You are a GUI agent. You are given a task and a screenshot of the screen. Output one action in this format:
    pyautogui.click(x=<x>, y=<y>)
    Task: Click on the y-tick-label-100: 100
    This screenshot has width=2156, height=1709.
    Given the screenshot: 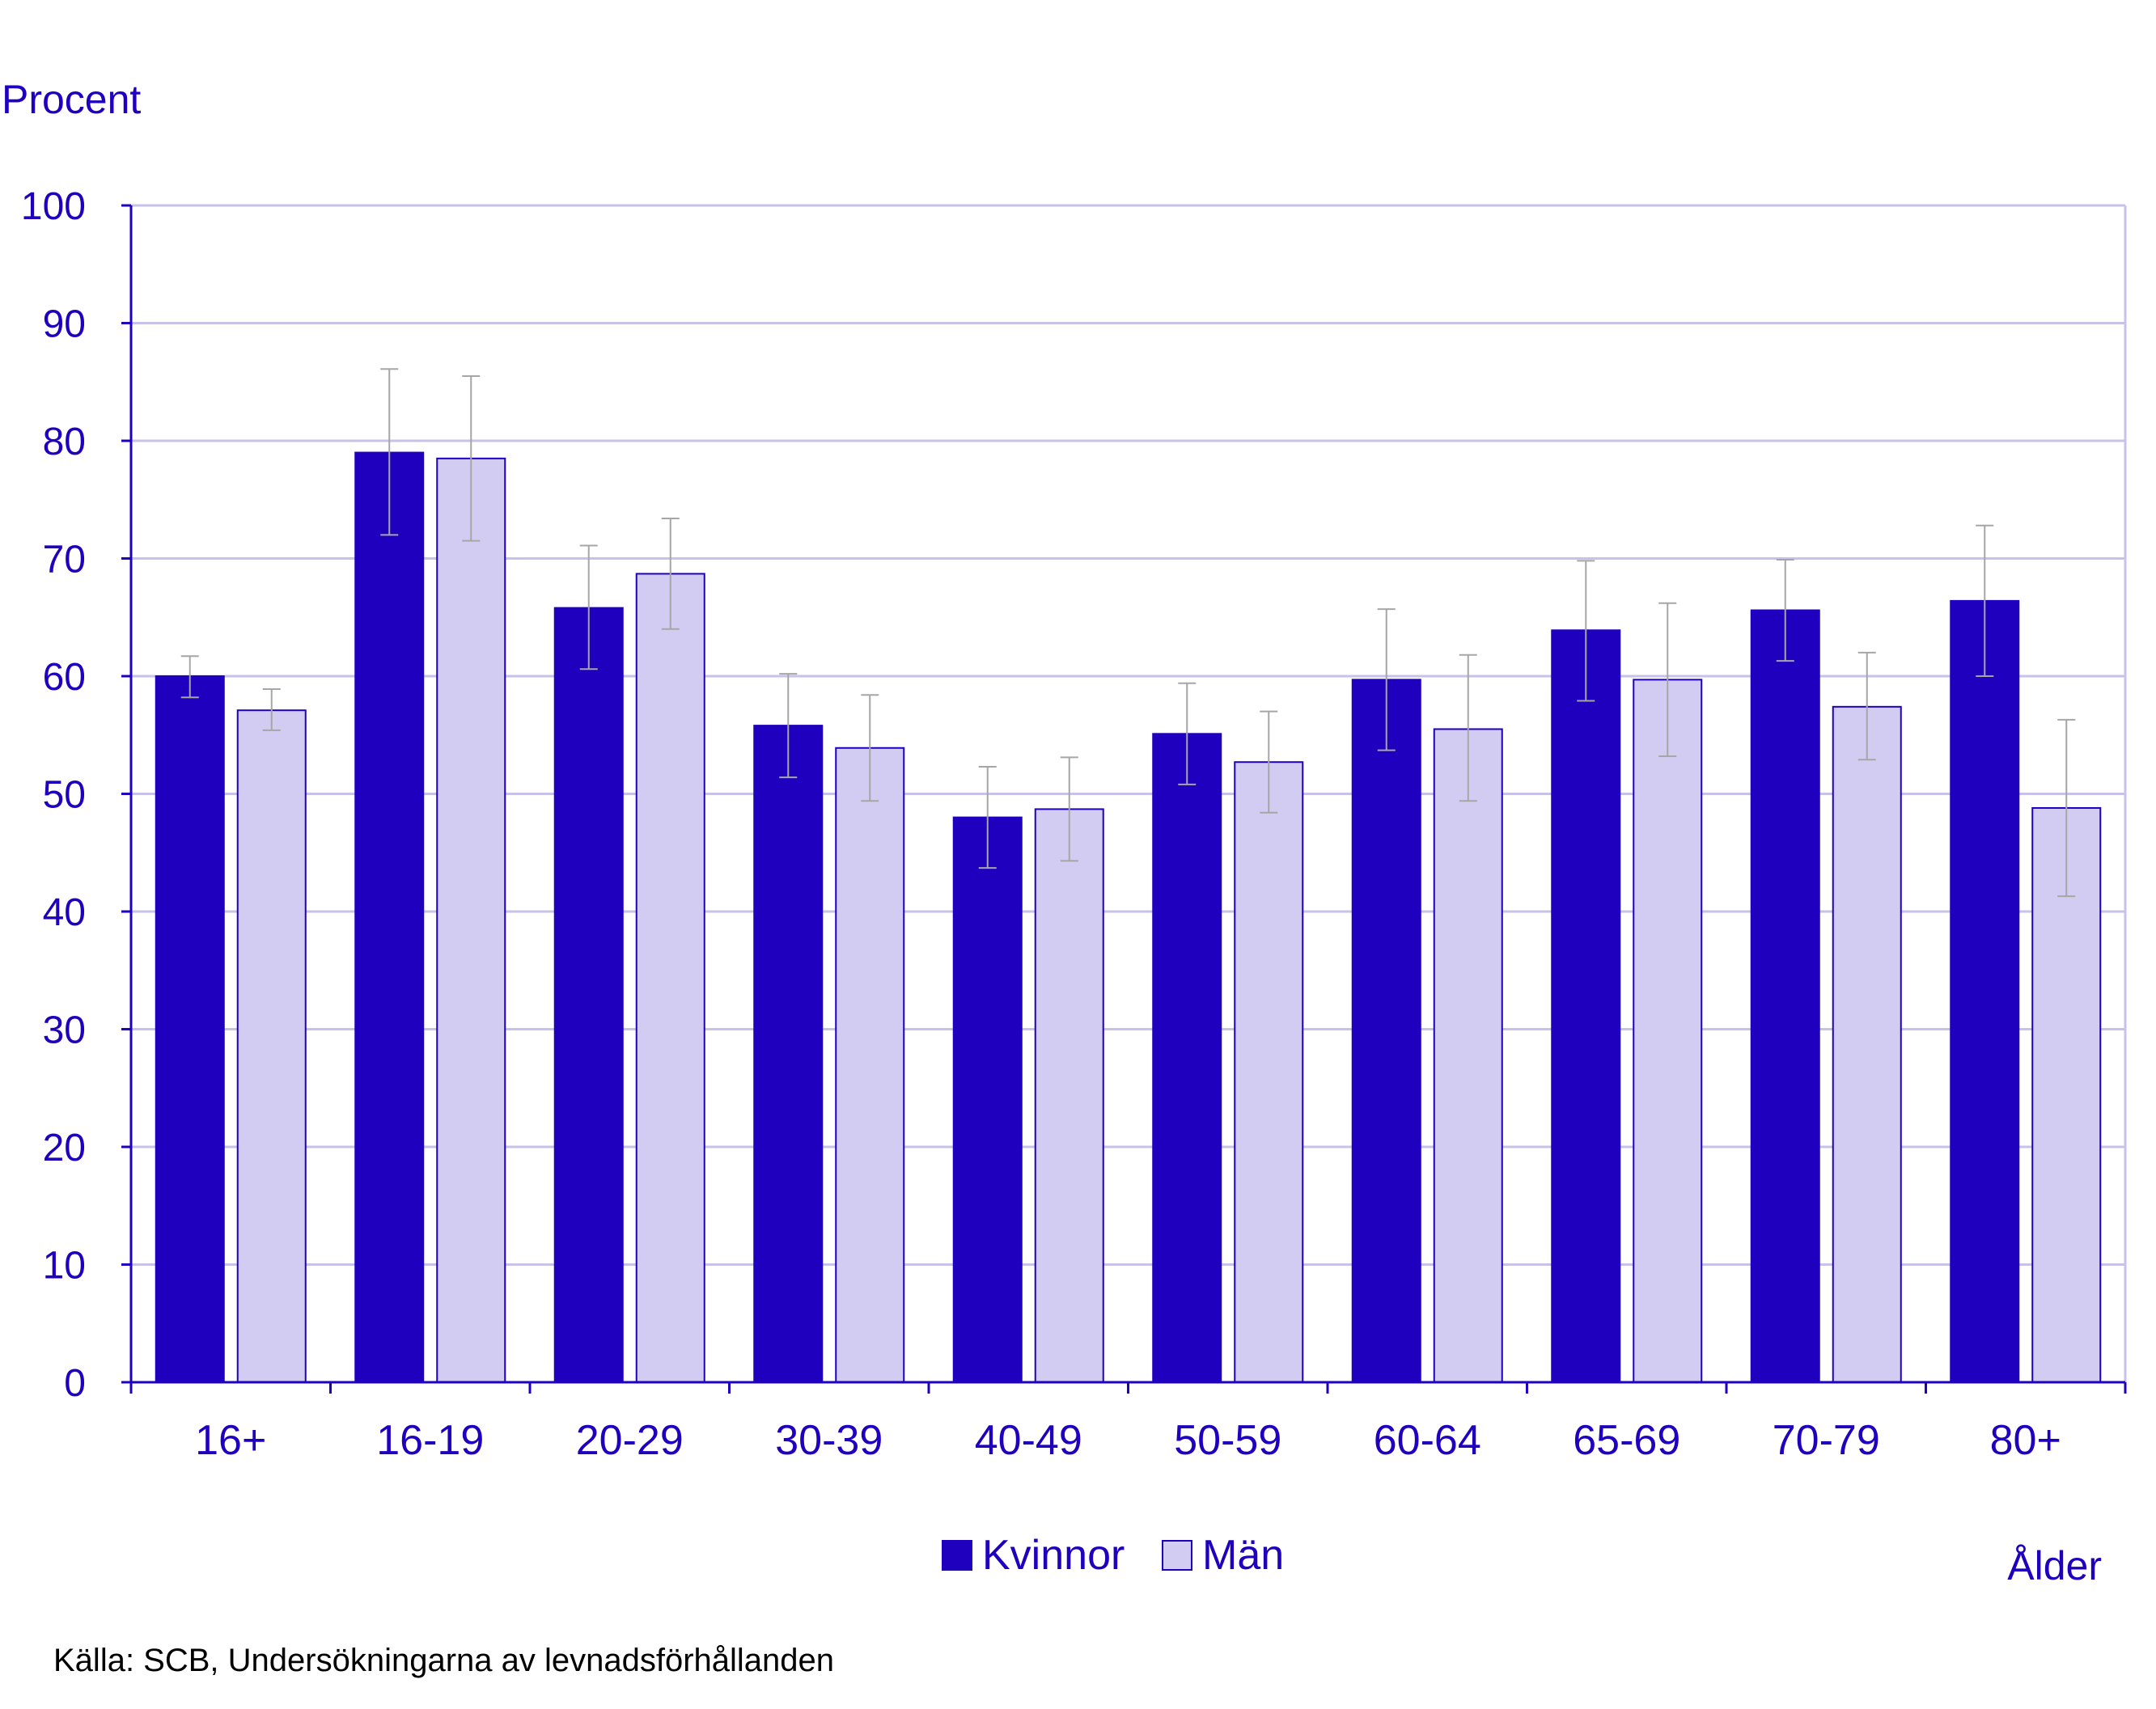 What is the action you would take?
    pyautogui.click(x=53, y=206)
    